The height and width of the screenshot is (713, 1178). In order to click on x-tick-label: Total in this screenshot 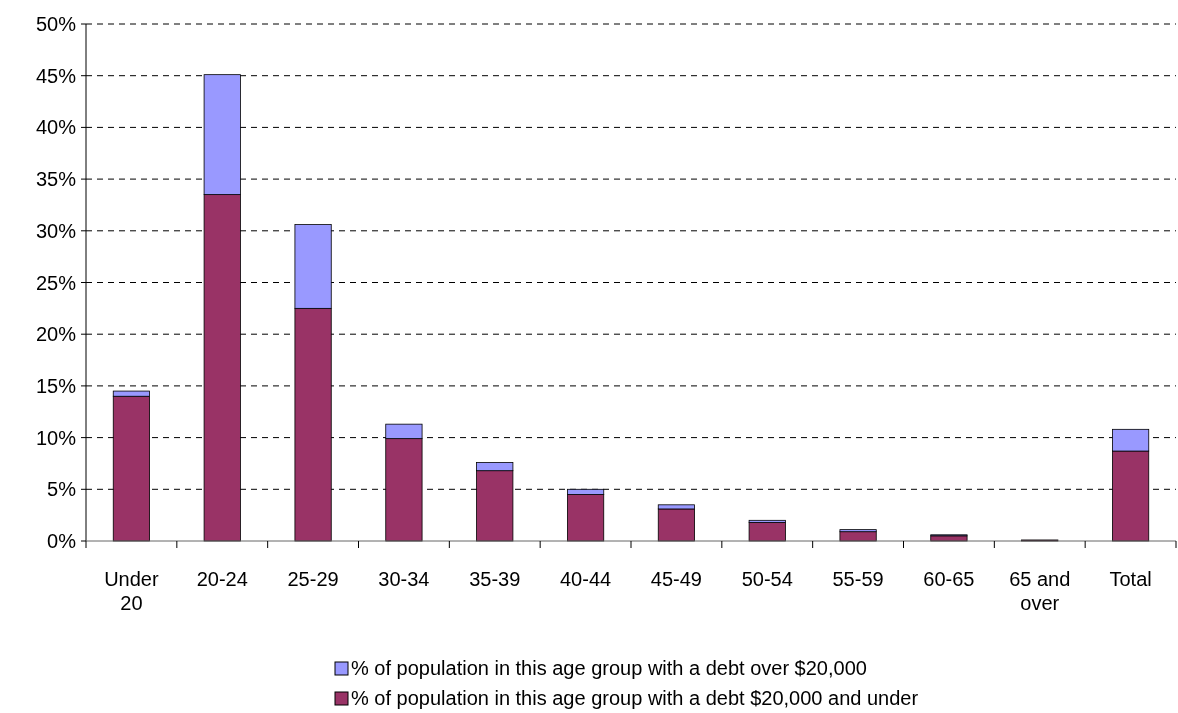, I will do `click(1130, 579)`.